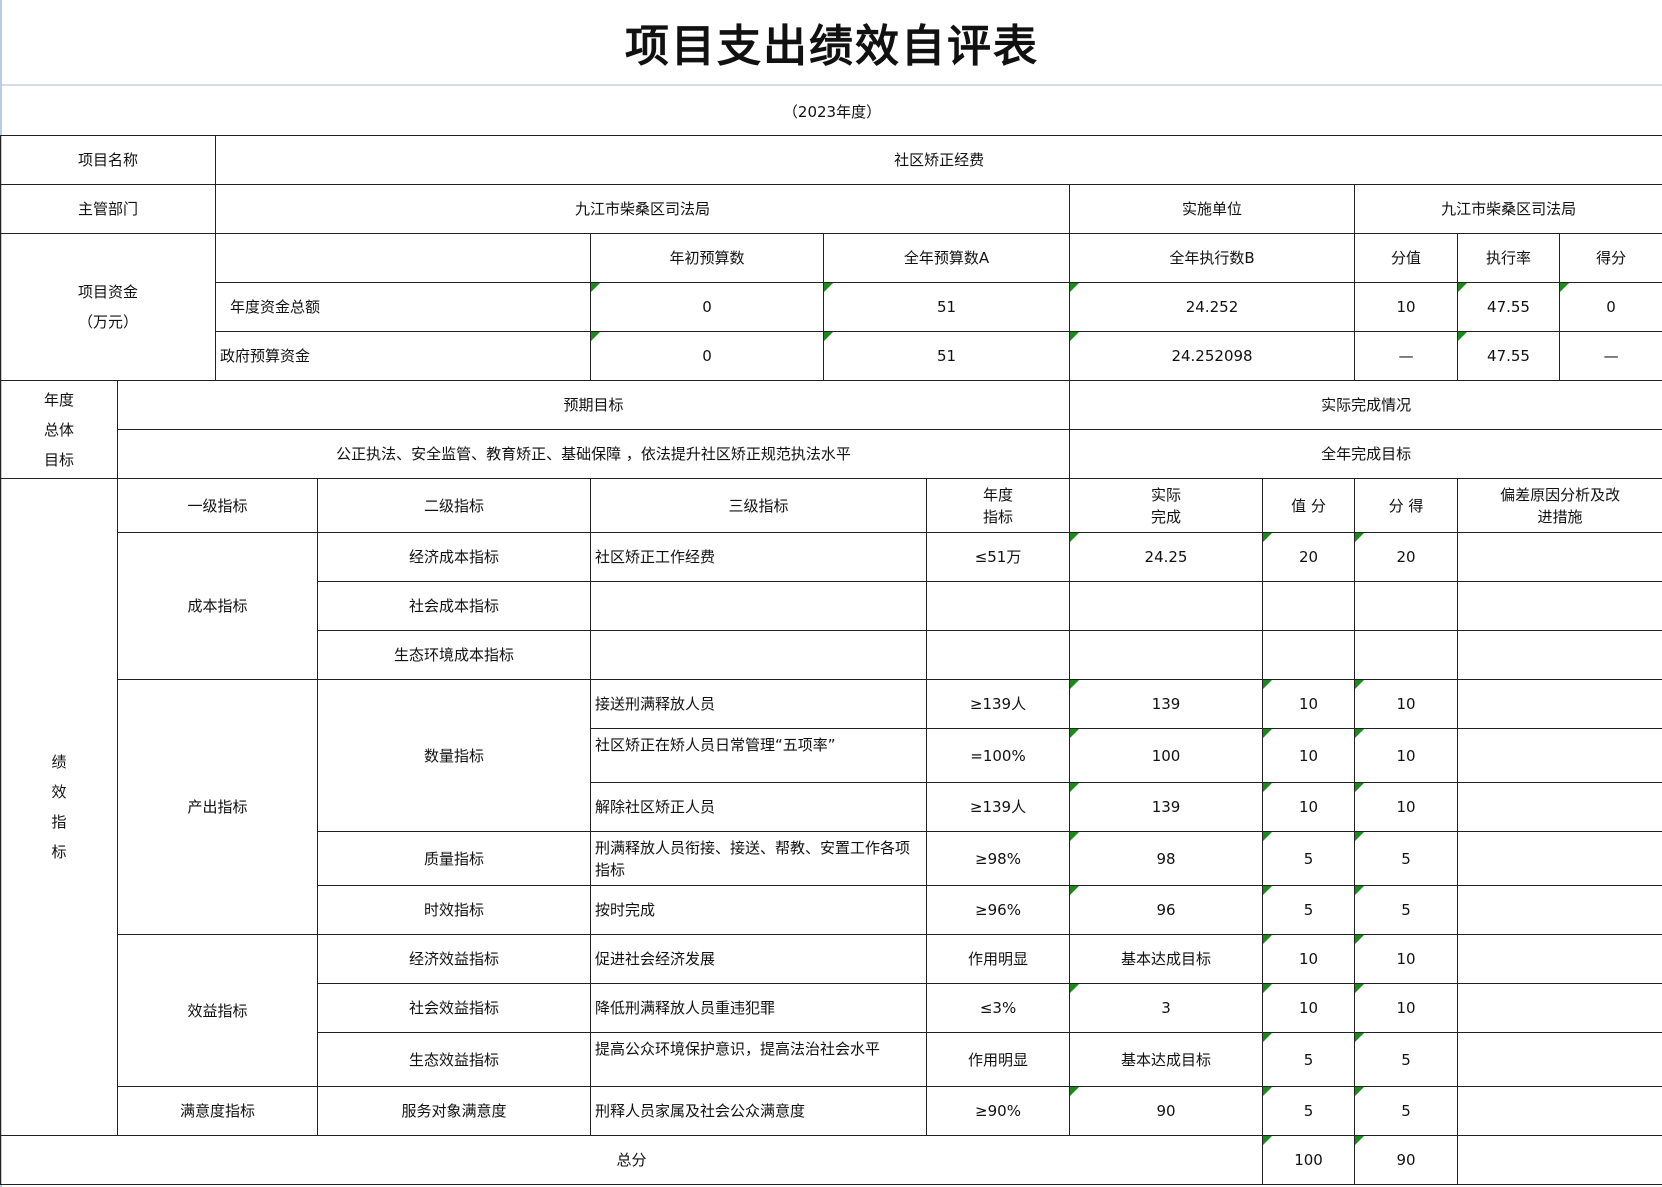 The width and height of the screenshot is (1662, 1187). I want to click on header-level1: 一级指标, so click(217, 505).